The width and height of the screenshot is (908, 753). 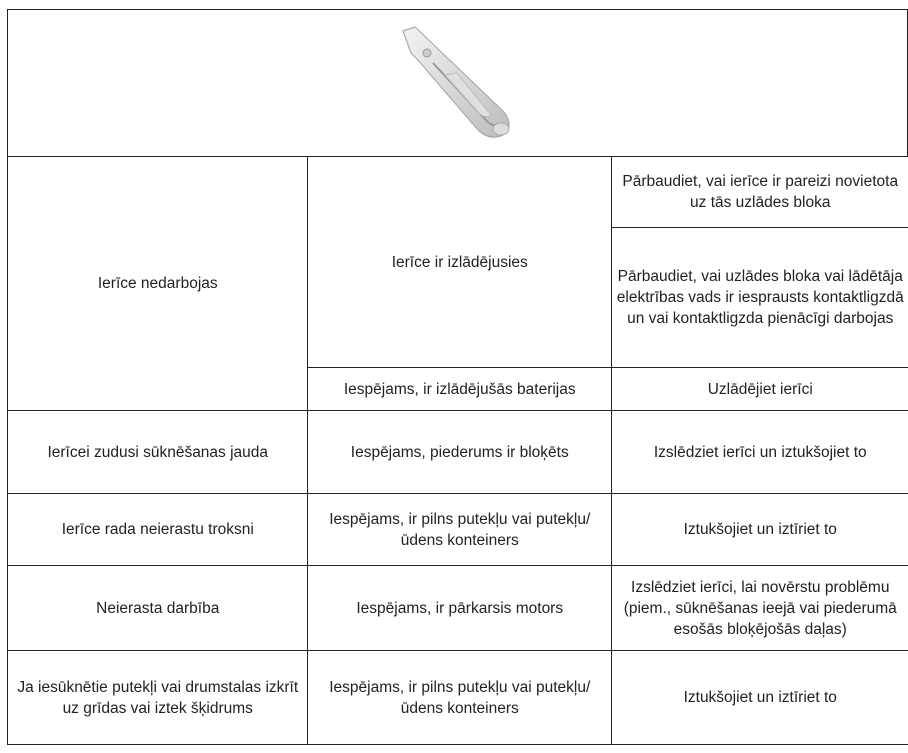 I want to click on problem-text: Ierīce nedarbojas, so click(x=157, y=284).